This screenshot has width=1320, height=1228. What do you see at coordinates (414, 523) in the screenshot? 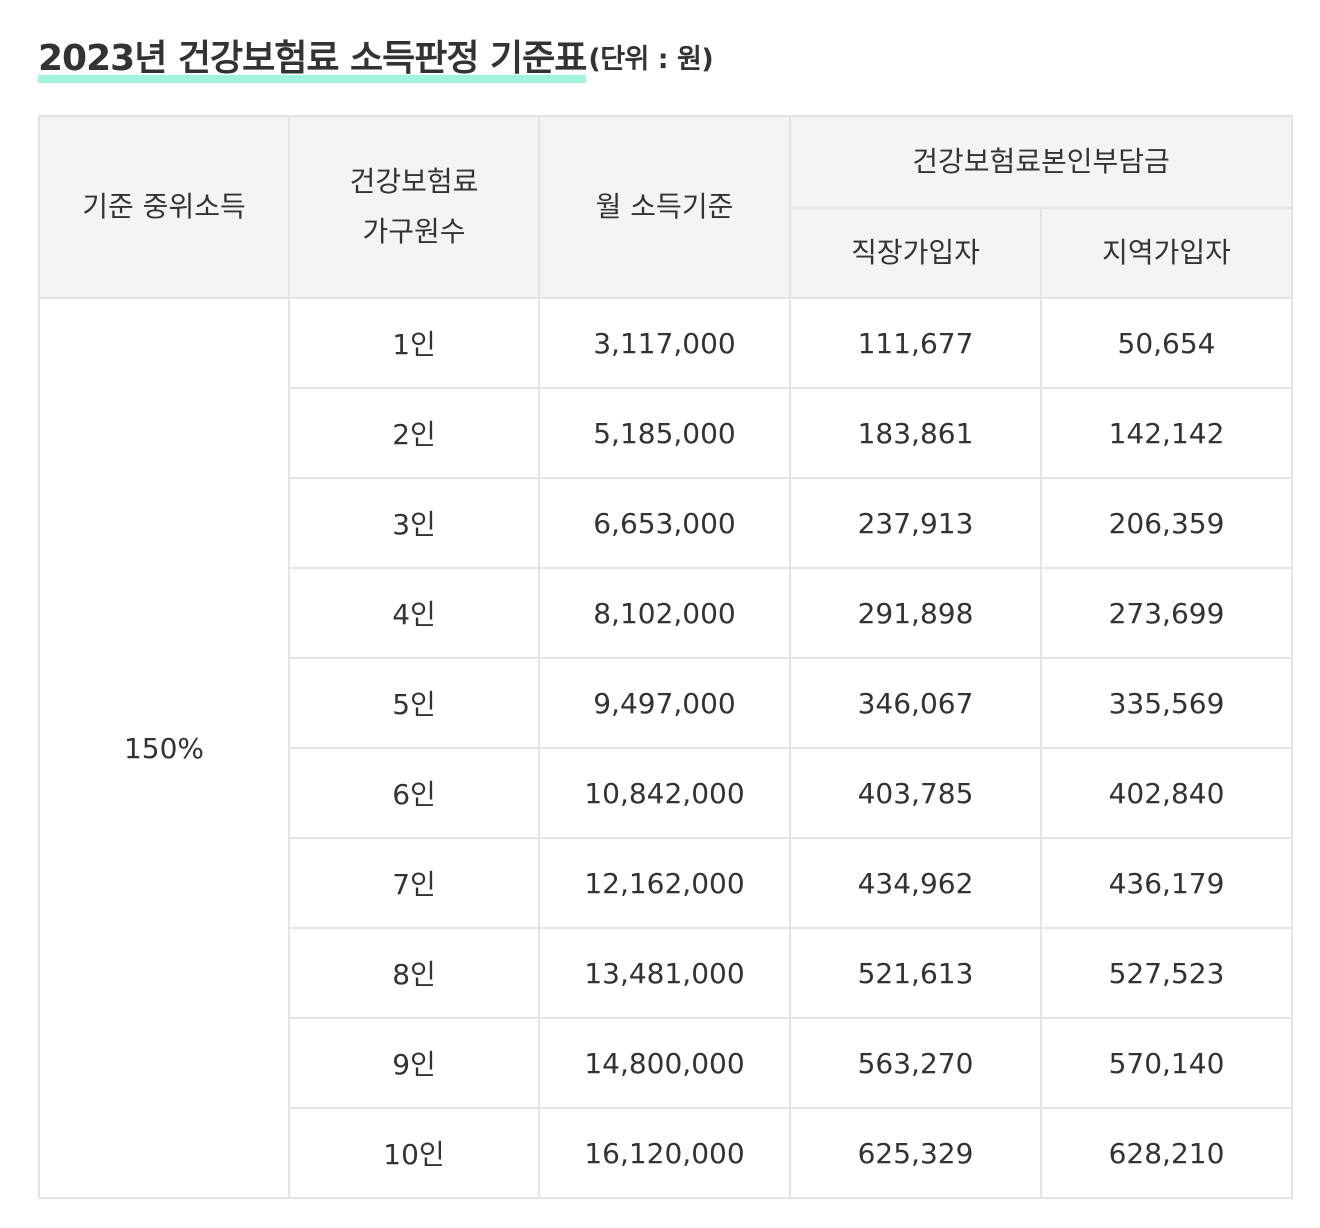
I see `household-cell: 3인` at bounding box center [414, 523].